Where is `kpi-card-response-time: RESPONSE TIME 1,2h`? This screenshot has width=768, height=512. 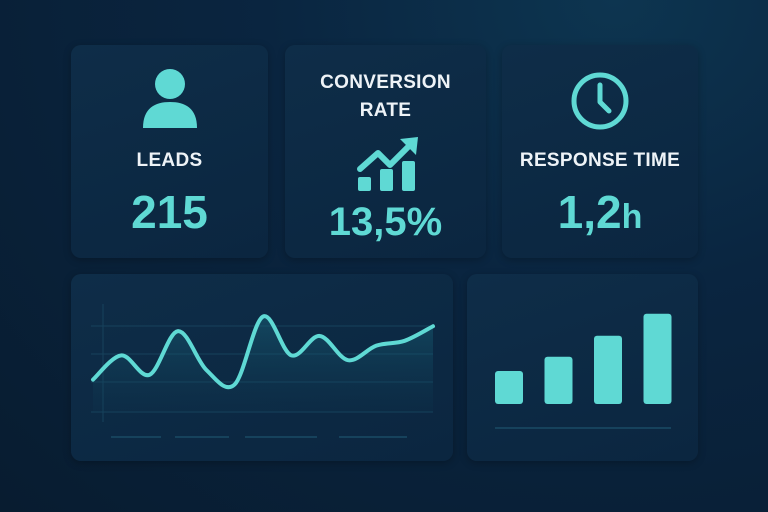
kpi-card-response-time: RESPONSE TIME 1,2h is located at coordinates (600, 151).